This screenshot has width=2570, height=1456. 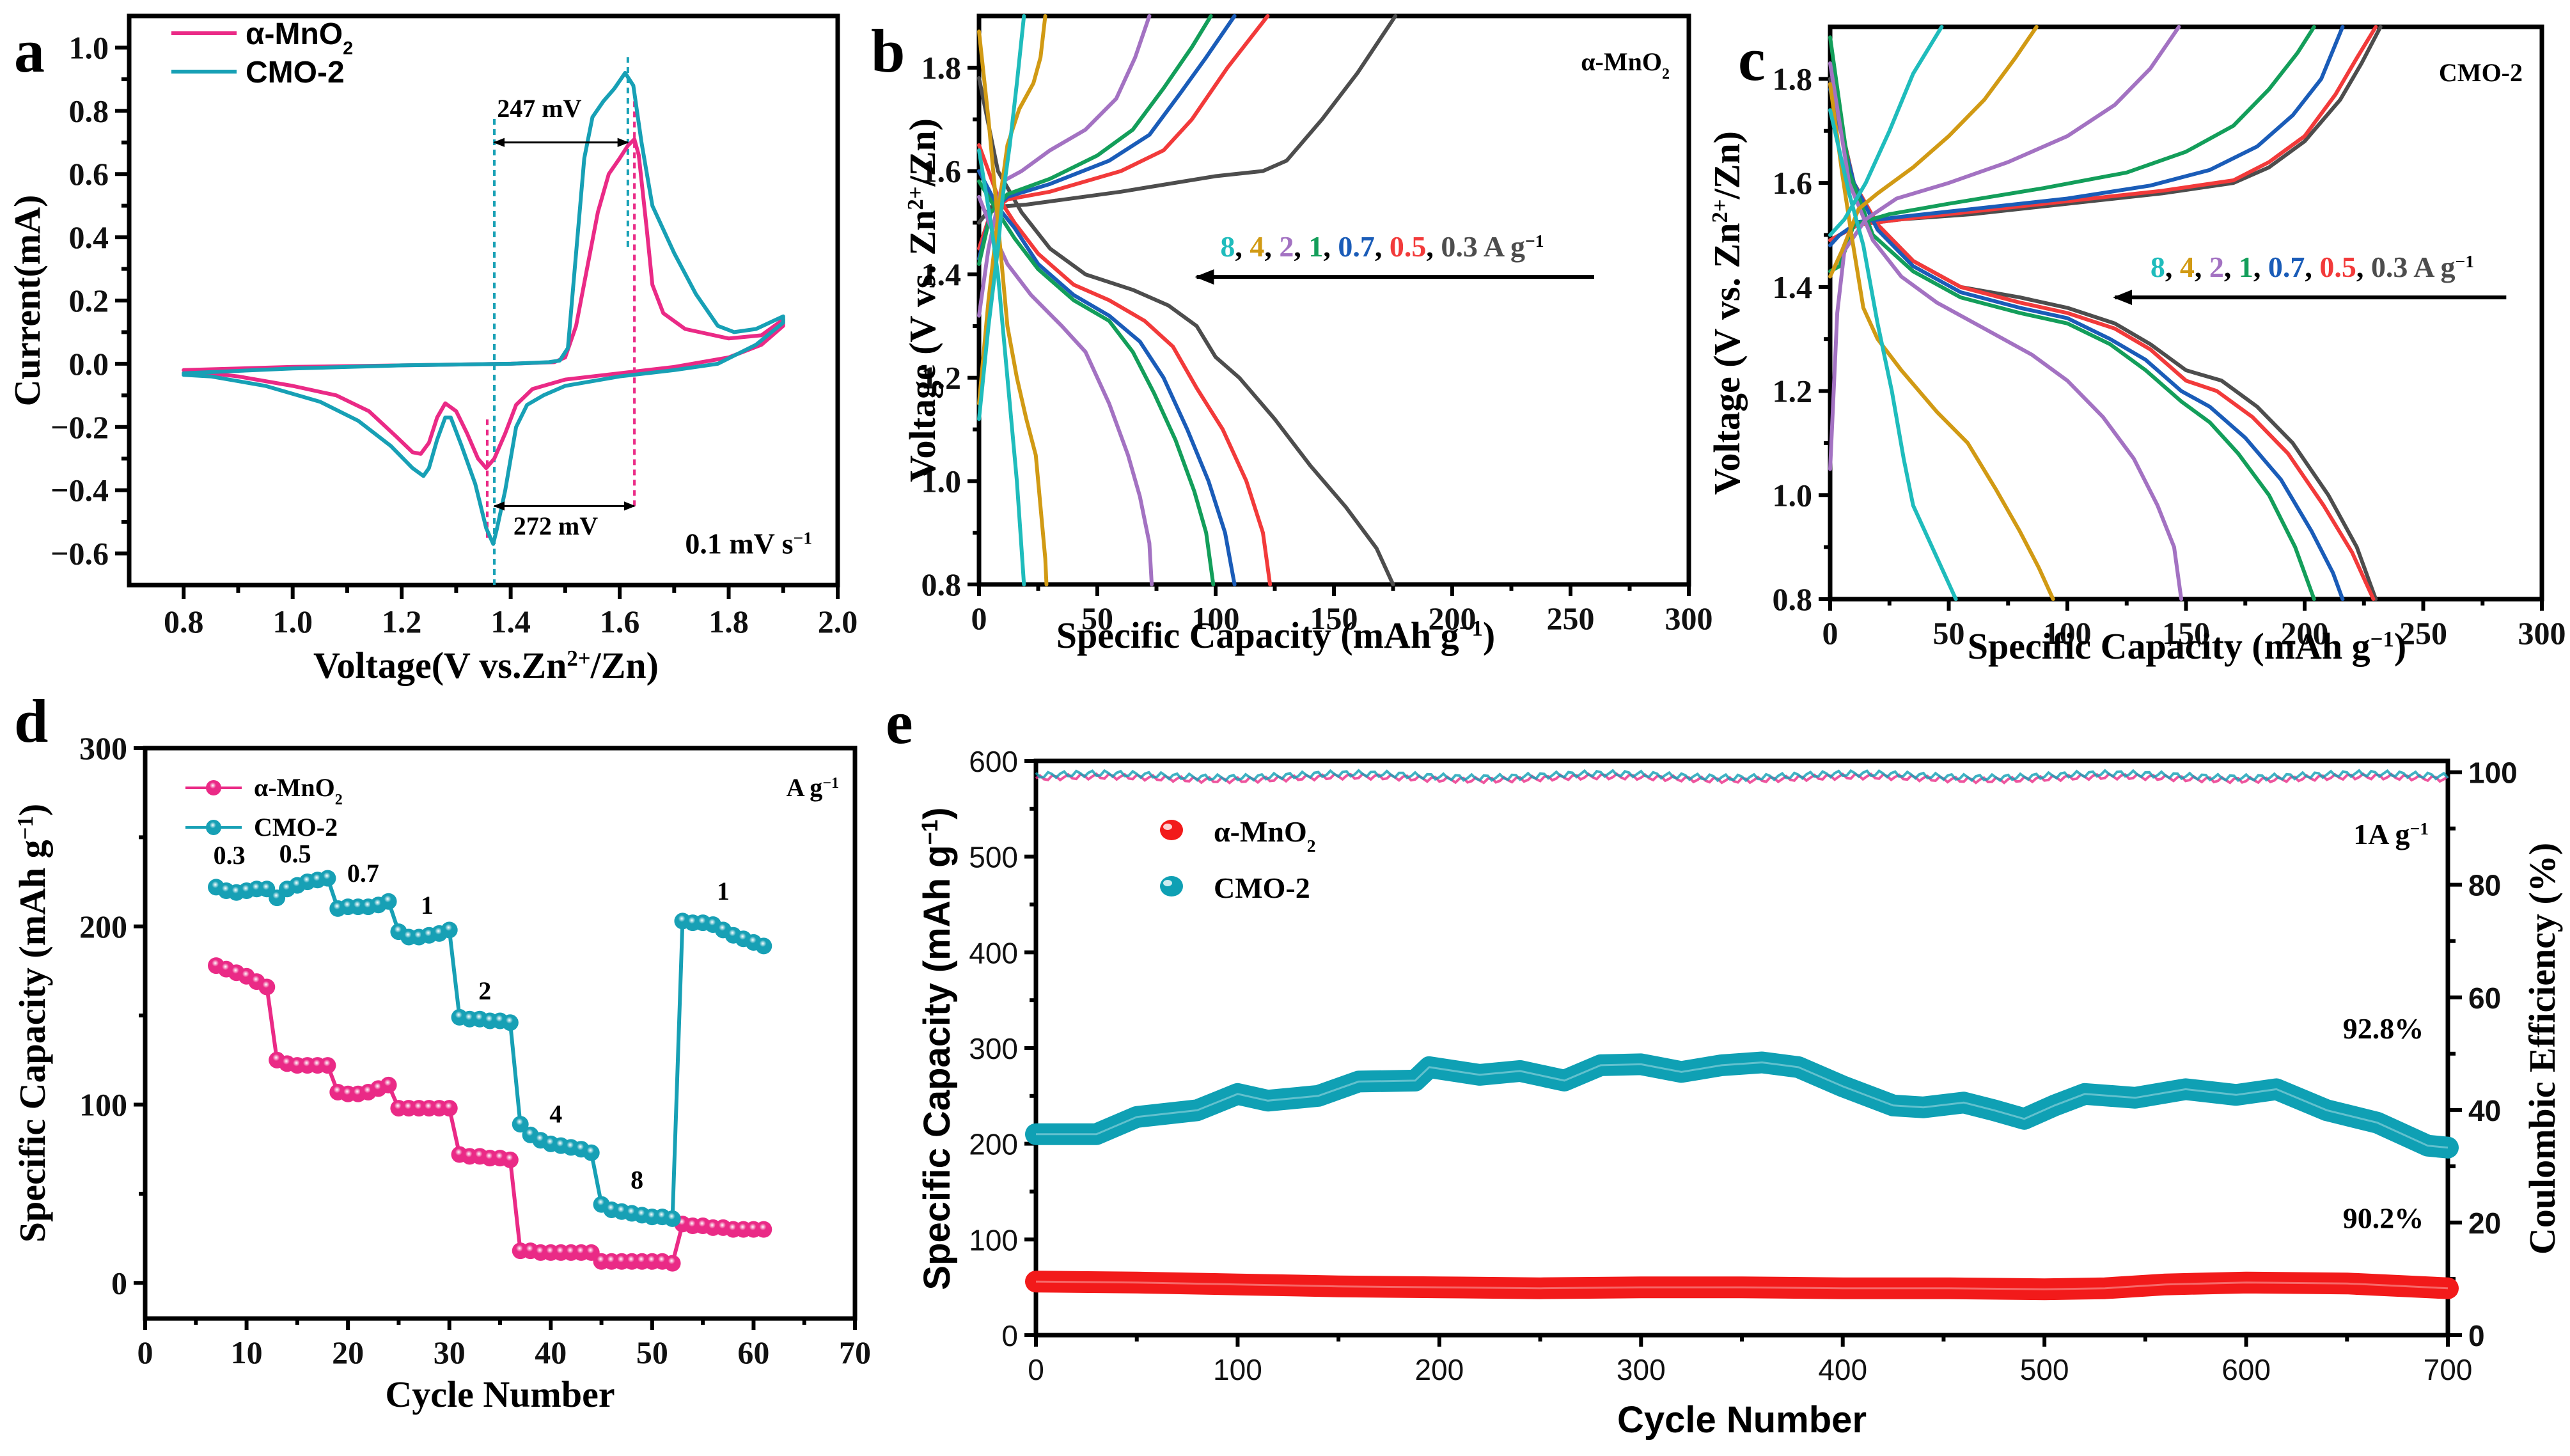 I want to click on y-axis-title-part: ), so click(x=937, y=813).